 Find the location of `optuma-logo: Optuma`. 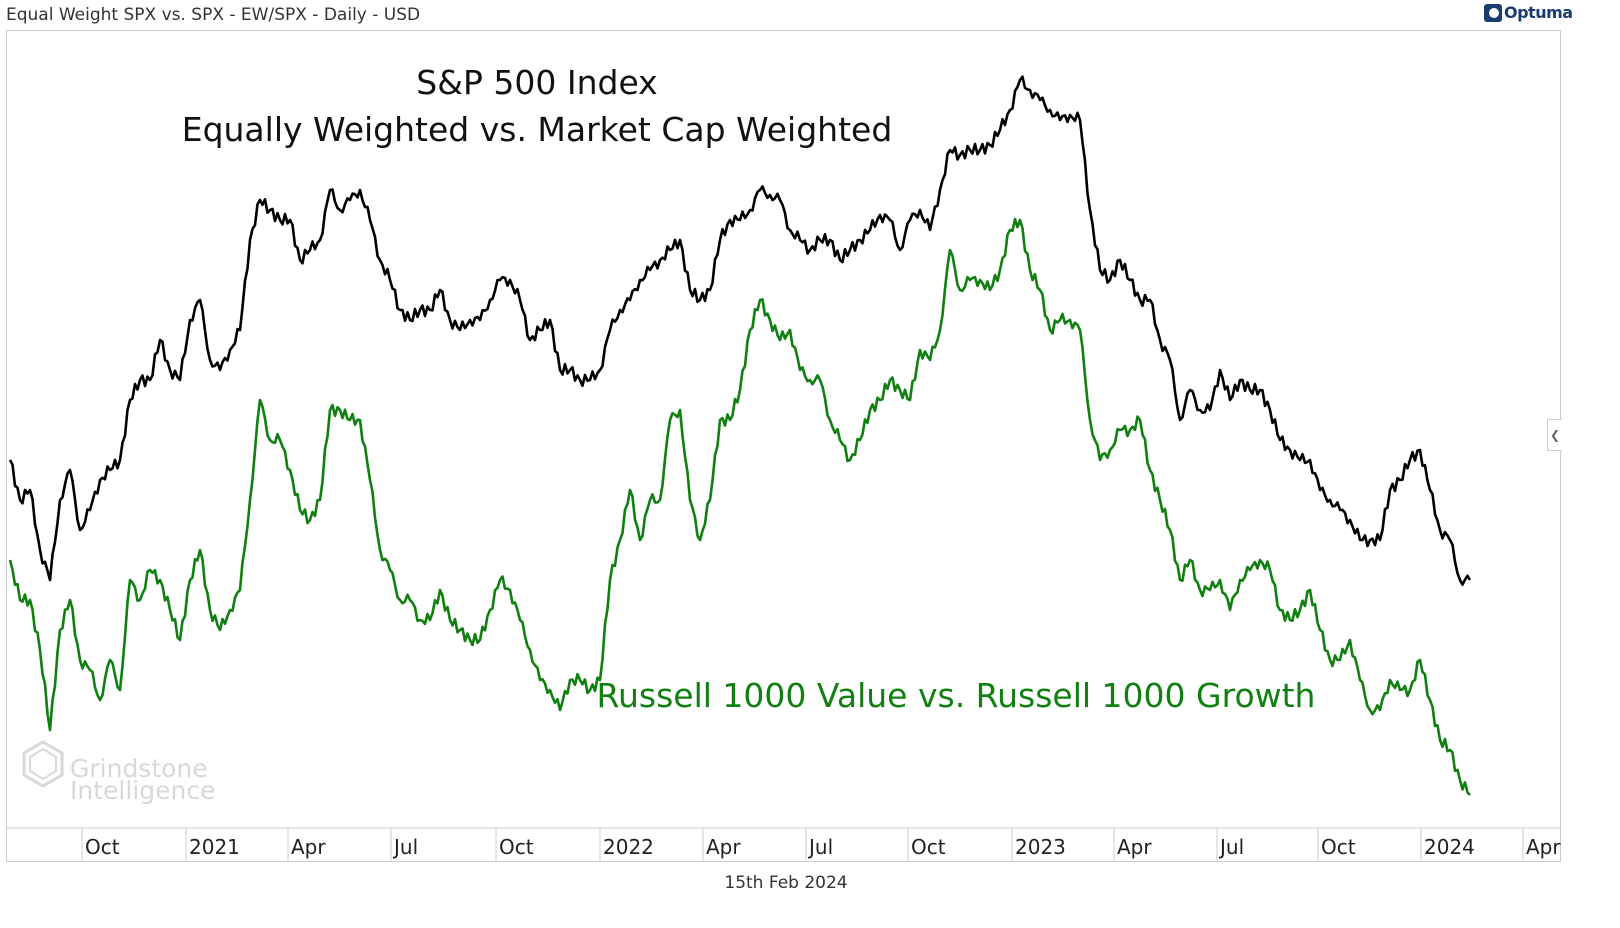

optuma-logo: Optuma is located at coordinates (1528, 12).